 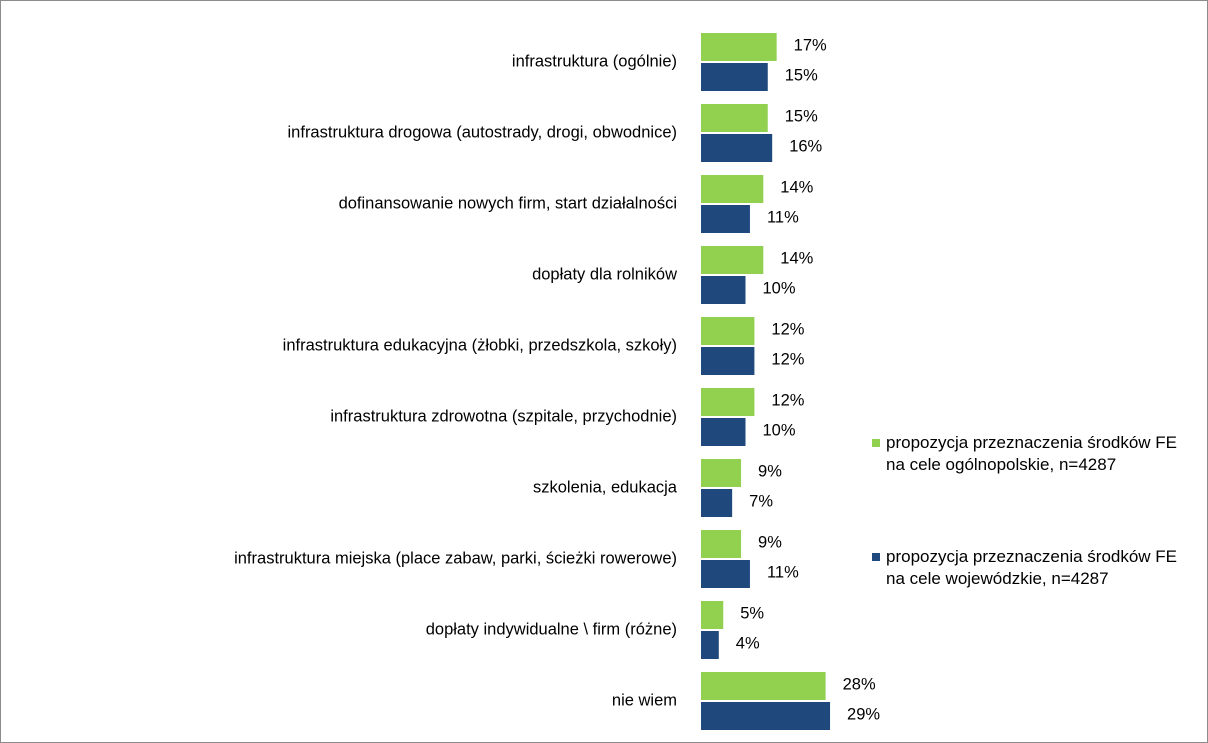 What do you see at coordinates (551, 629) in the screenshot?
I see `category-label: dopłaty indywidualne \ firm (różne)` at bounding box center [551, 629].